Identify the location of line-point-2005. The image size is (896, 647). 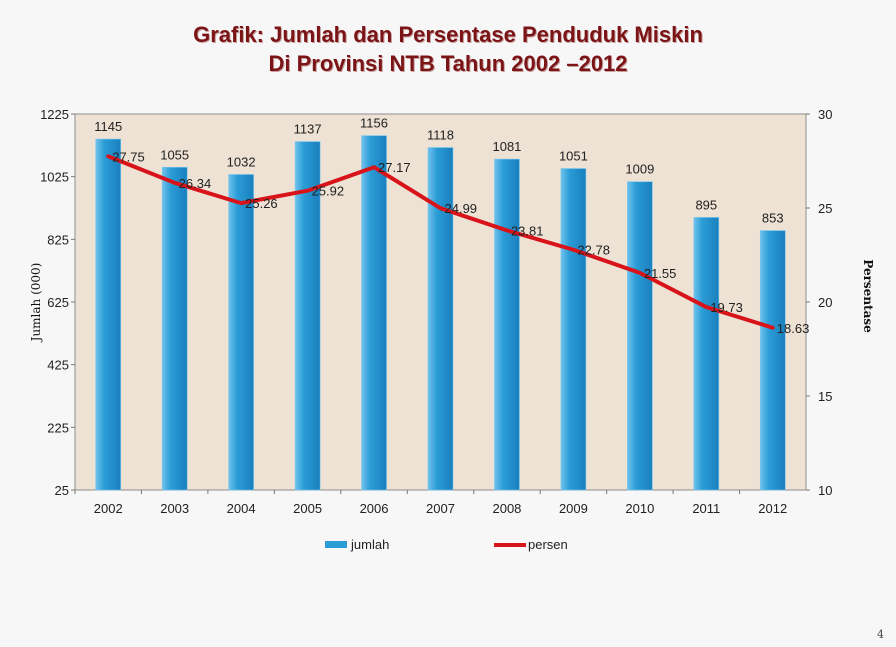
(308, 191).